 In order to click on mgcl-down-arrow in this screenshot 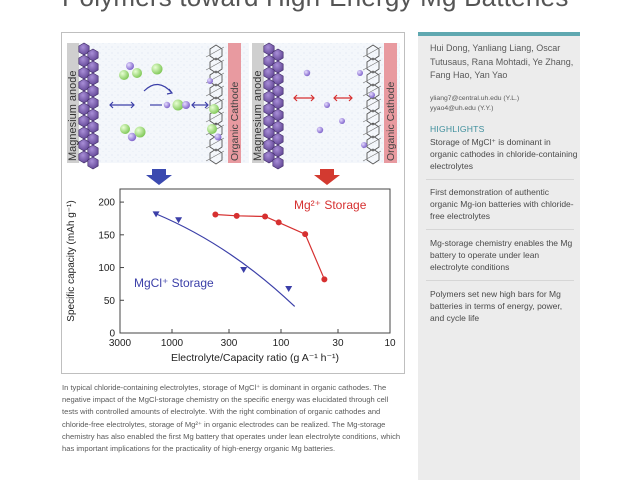, I will do `click(159, 177)`.